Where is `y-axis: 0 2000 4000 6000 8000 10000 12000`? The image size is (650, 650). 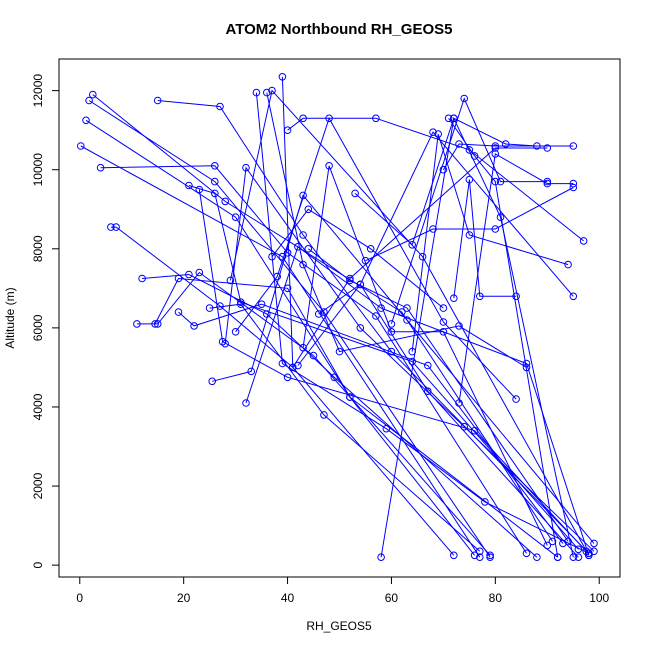 y-axis: 0 2000 4000 6000 8000 10000 12000 is located at coordinates (45, 321).